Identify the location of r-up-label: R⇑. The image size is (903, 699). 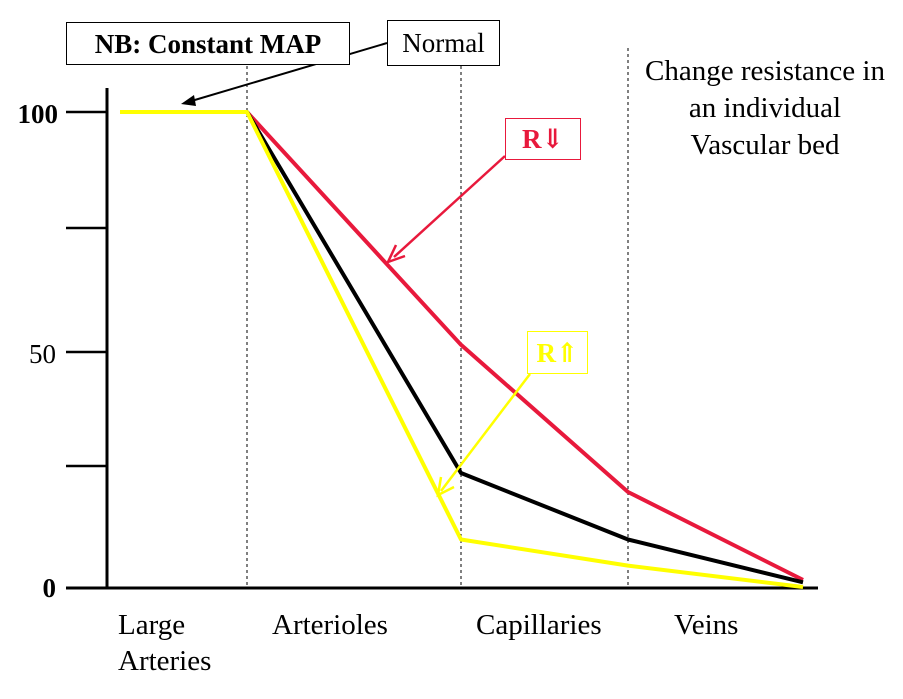
(557, 352).